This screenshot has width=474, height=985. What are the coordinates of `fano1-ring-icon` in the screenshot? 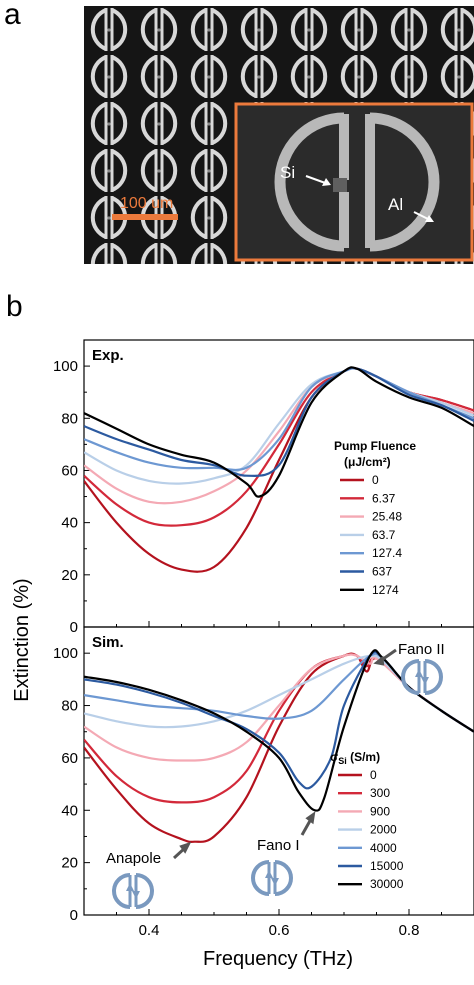 It's located at (272, 878).